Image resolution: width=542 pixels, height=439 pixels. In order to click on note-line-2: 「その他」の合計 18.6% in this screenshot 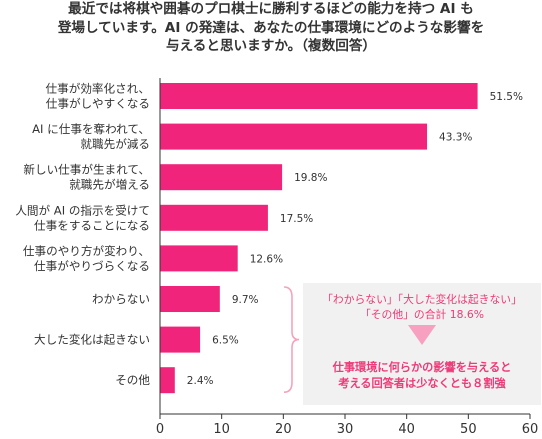, I will do `click(422, 314)`.